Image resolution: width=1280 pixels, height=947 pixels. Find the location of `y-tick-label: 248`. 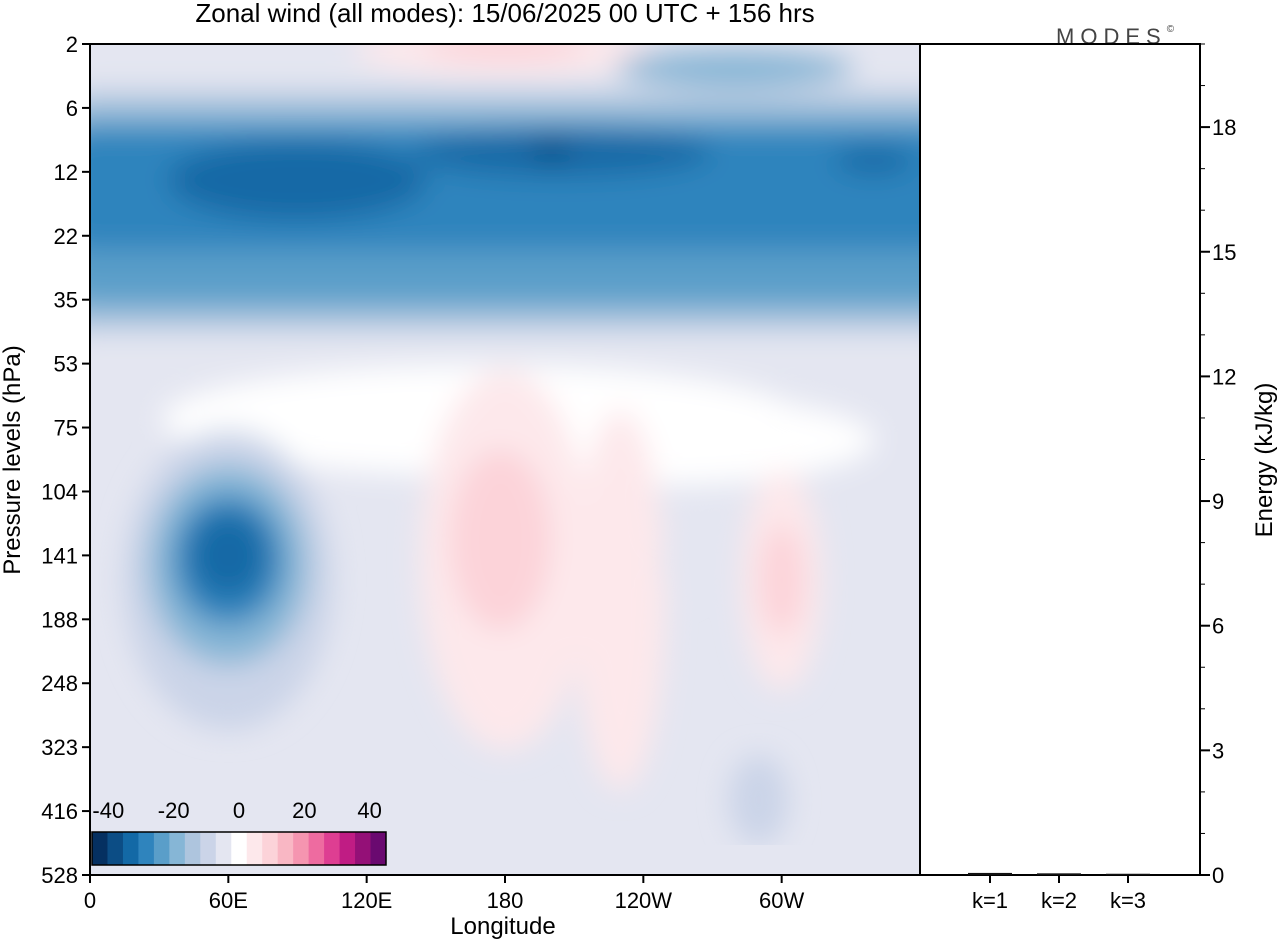

y-tick-label: 248 is located at coordinates (59, 683).